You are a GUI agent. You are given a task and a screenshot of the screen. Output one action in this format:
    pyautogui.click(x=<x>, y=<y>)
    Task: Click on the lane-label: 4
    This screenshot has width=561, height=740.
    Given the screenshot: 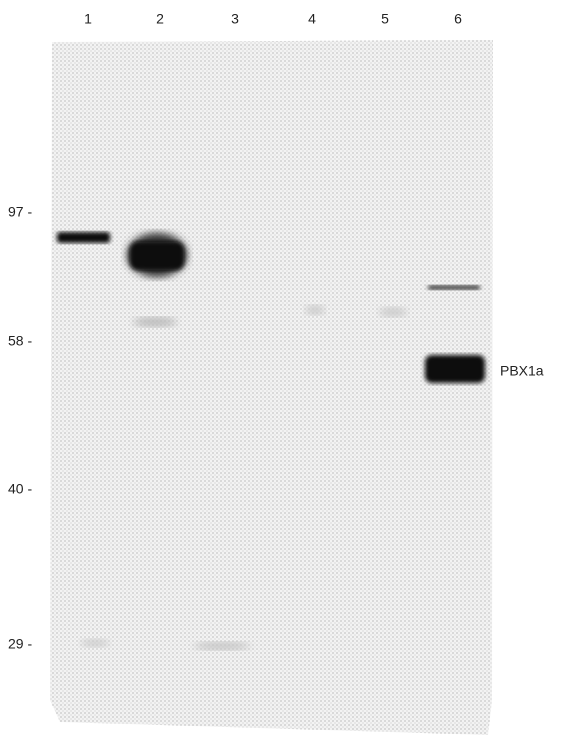 What is the action you would take?
    pyautogui.click(x=312, y=19)
    